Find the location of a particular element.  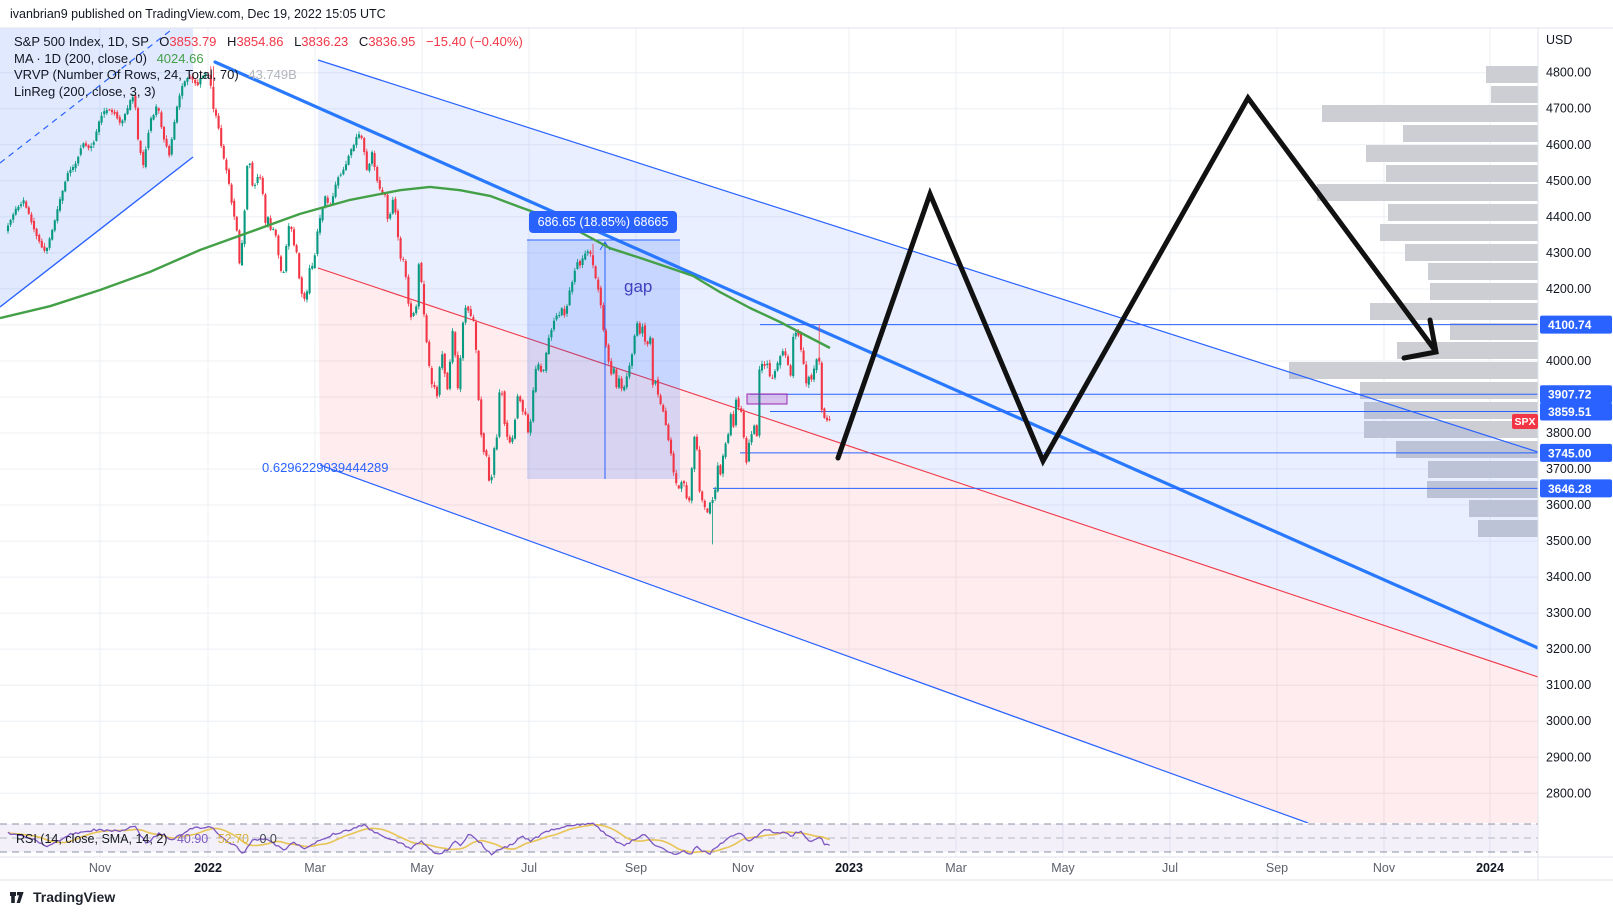

price-level-axis-text: 3859.51 is located at coordinates (1570, 412).